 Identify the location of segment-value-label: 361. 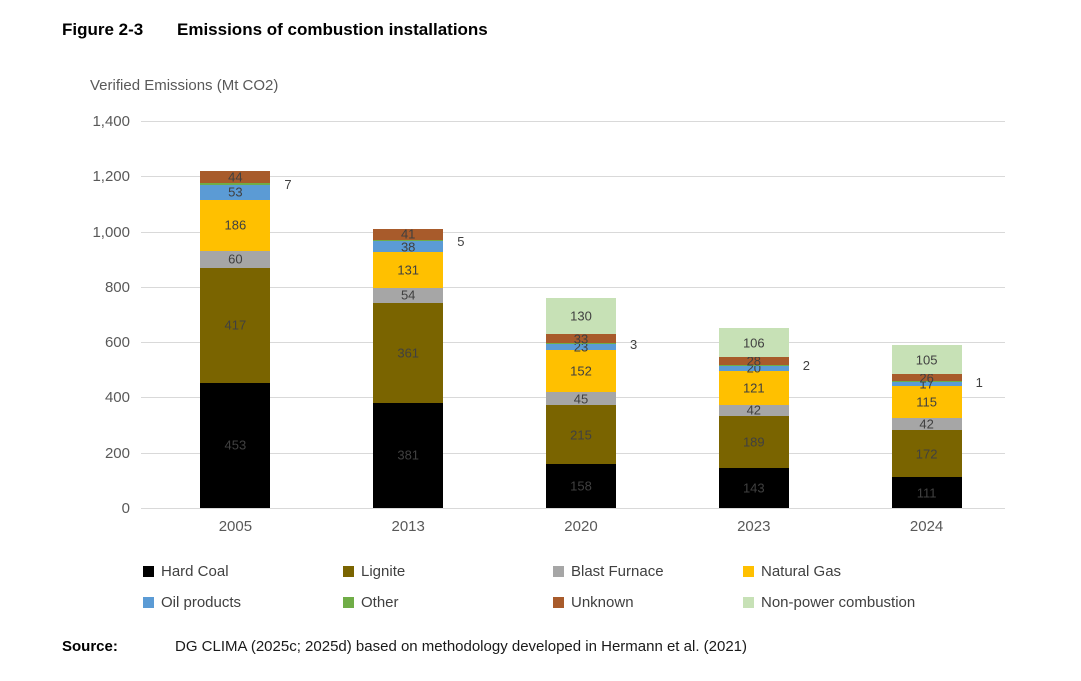
(408, 353).